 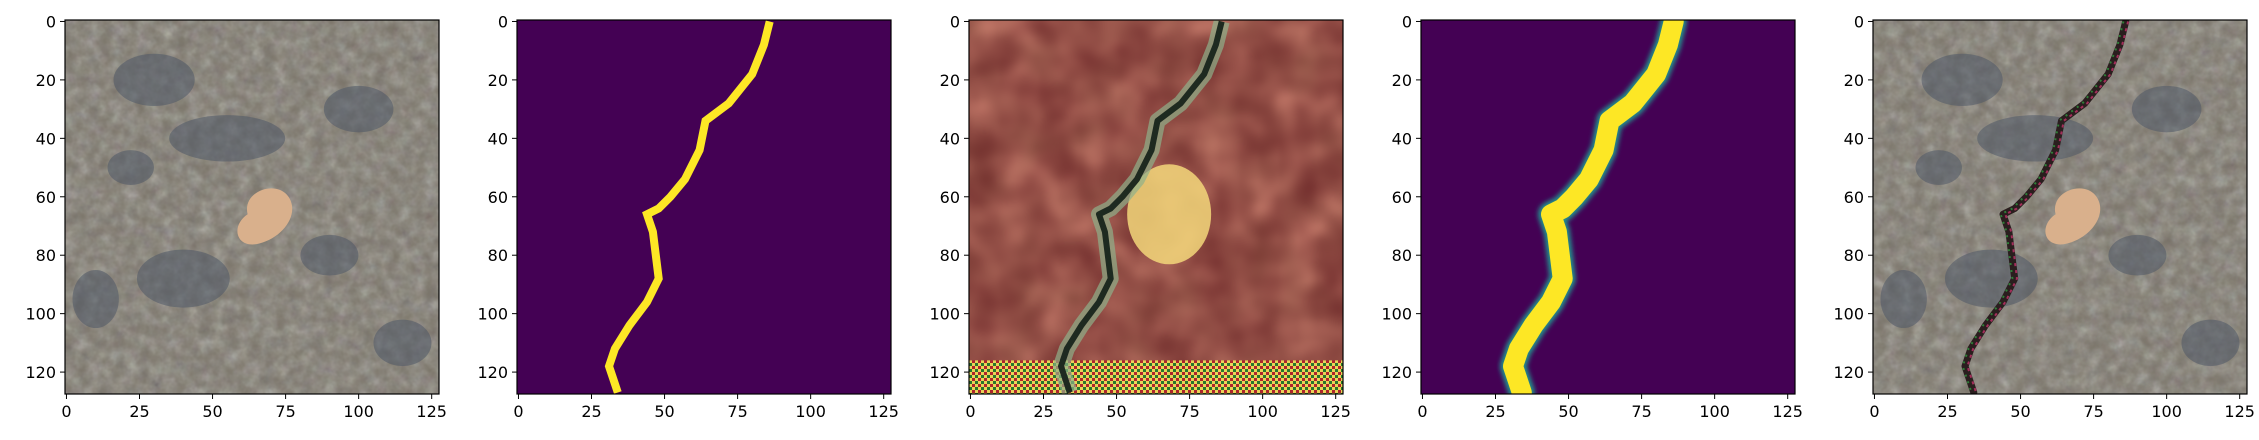 I want to click on image-predicted-mask, so click(x=1608, y=207).